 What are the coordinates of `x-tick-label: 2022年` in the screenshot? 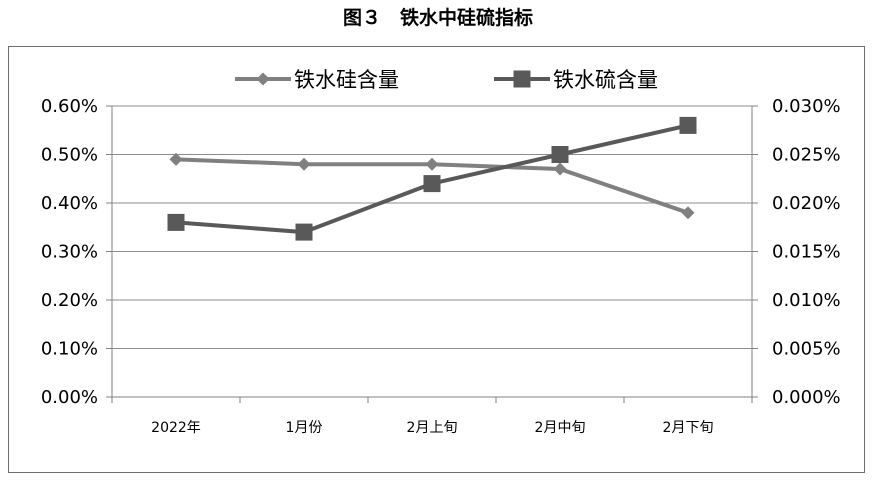 It's located at (176, 428).